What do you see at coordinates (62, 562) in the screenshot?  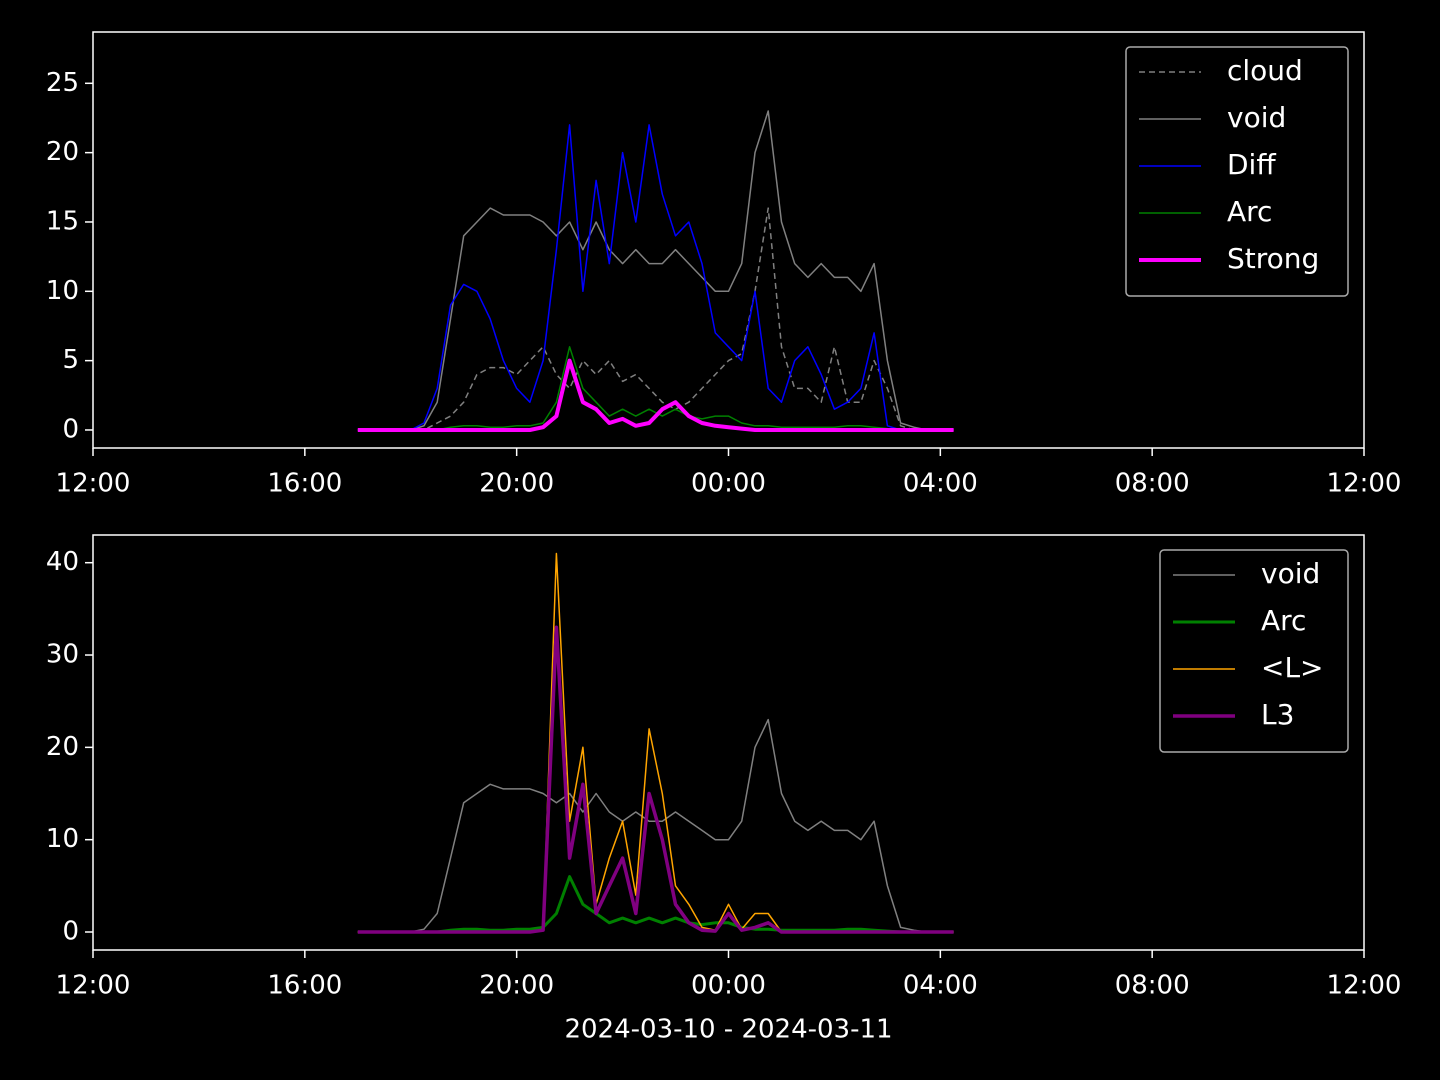 I see `y-tick-label: 40` at bounding box center [62, 562].